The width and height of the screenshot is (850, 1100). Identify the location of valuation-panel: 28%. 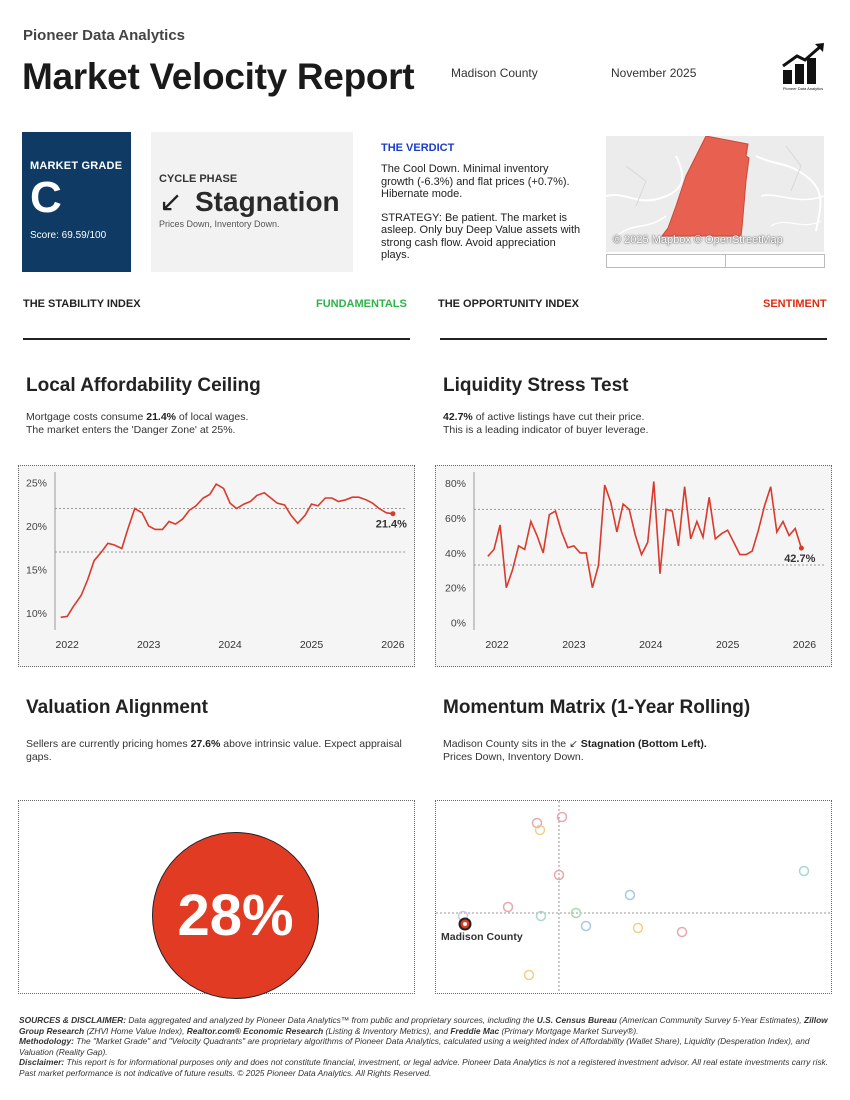
(216, 899).